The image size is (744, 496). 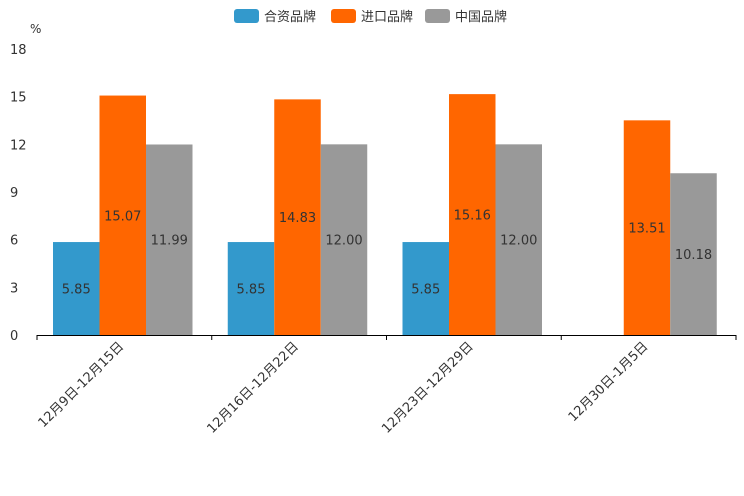 I want to click on bar-value-label: 14.83, so click(x=297, y=218).